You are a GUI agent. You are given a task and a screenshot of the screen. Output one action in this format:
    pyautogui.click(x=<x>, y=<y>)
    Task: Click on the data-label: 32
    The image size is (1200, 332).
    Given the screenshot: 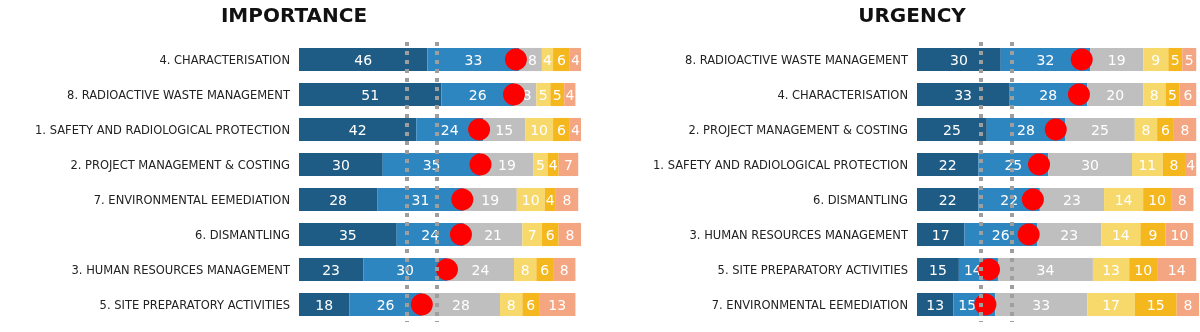 What is the action you would take?
    pyautogui.click(x=1045, y=59)
    